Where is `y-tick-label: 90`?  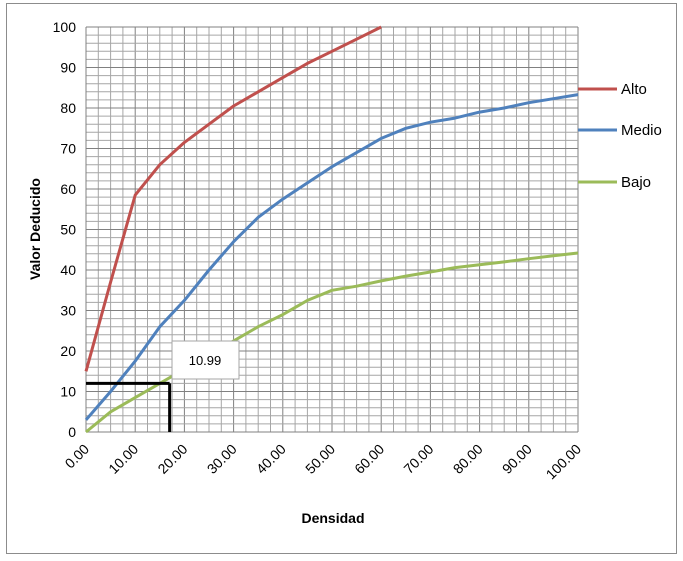 y-tick-label: 90 is located at coordinates (68, 68).